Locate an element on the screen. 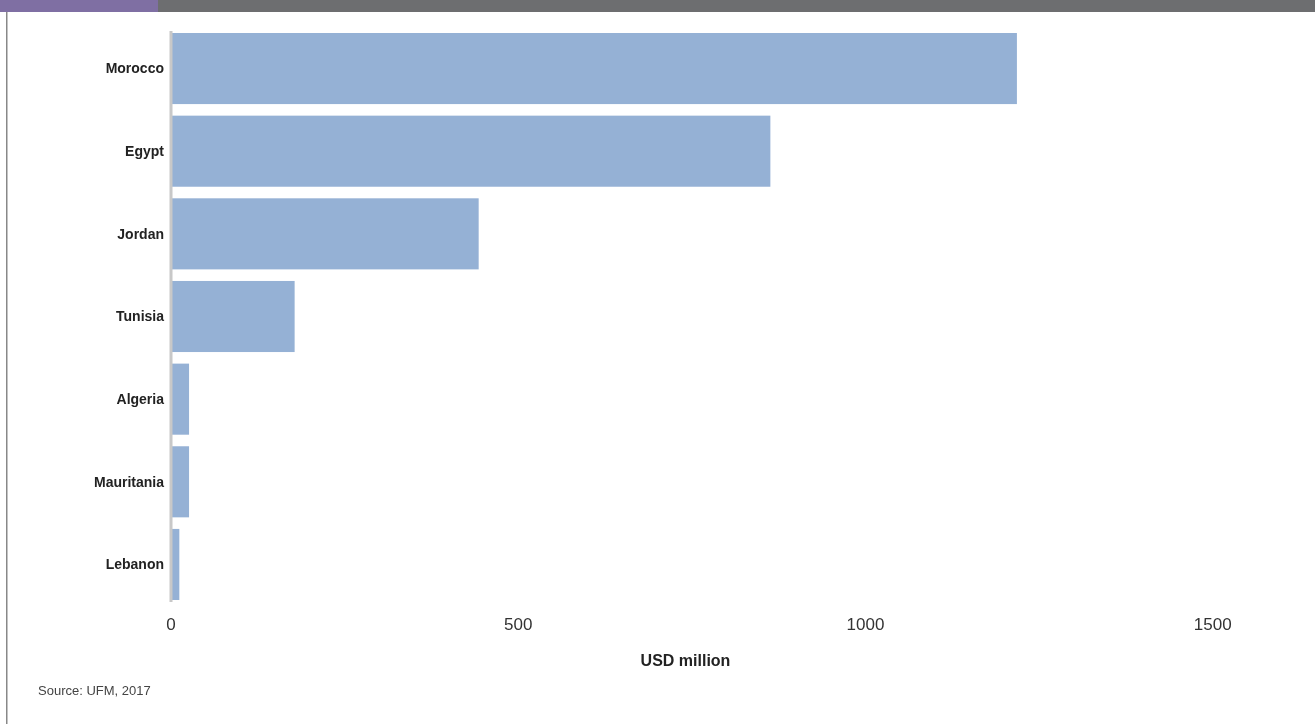 The width and height of the screenshot is (1315, 724). y-tick-label: Algeria is located at coordinates (140, 399).